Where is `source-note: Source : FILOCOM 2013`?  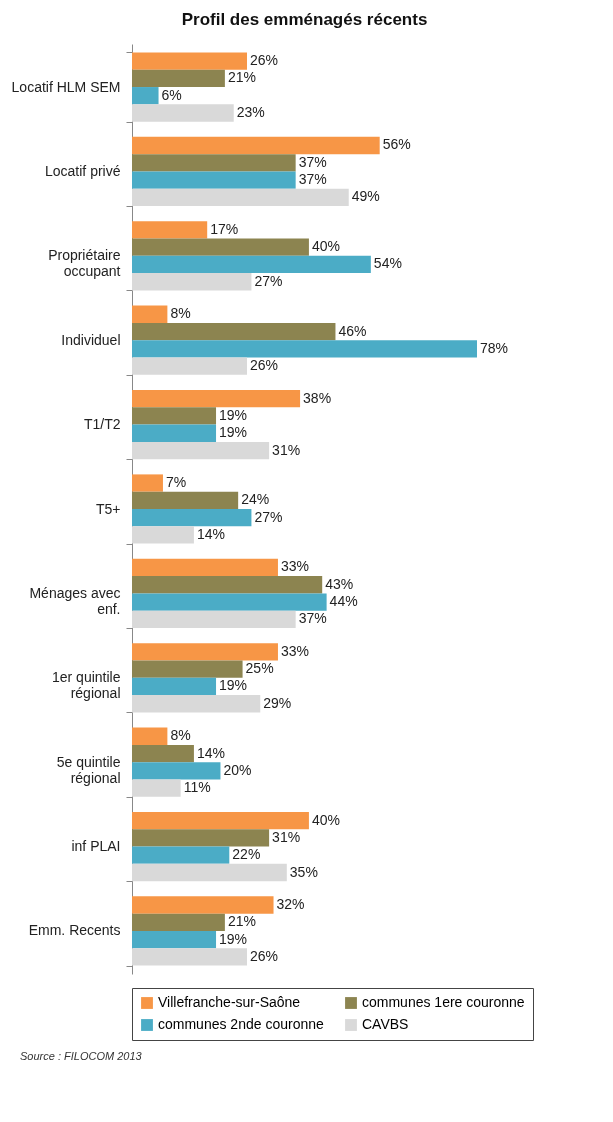
source-note: Source : FILOCOM 2013 is located at coordinates (81, 1056).